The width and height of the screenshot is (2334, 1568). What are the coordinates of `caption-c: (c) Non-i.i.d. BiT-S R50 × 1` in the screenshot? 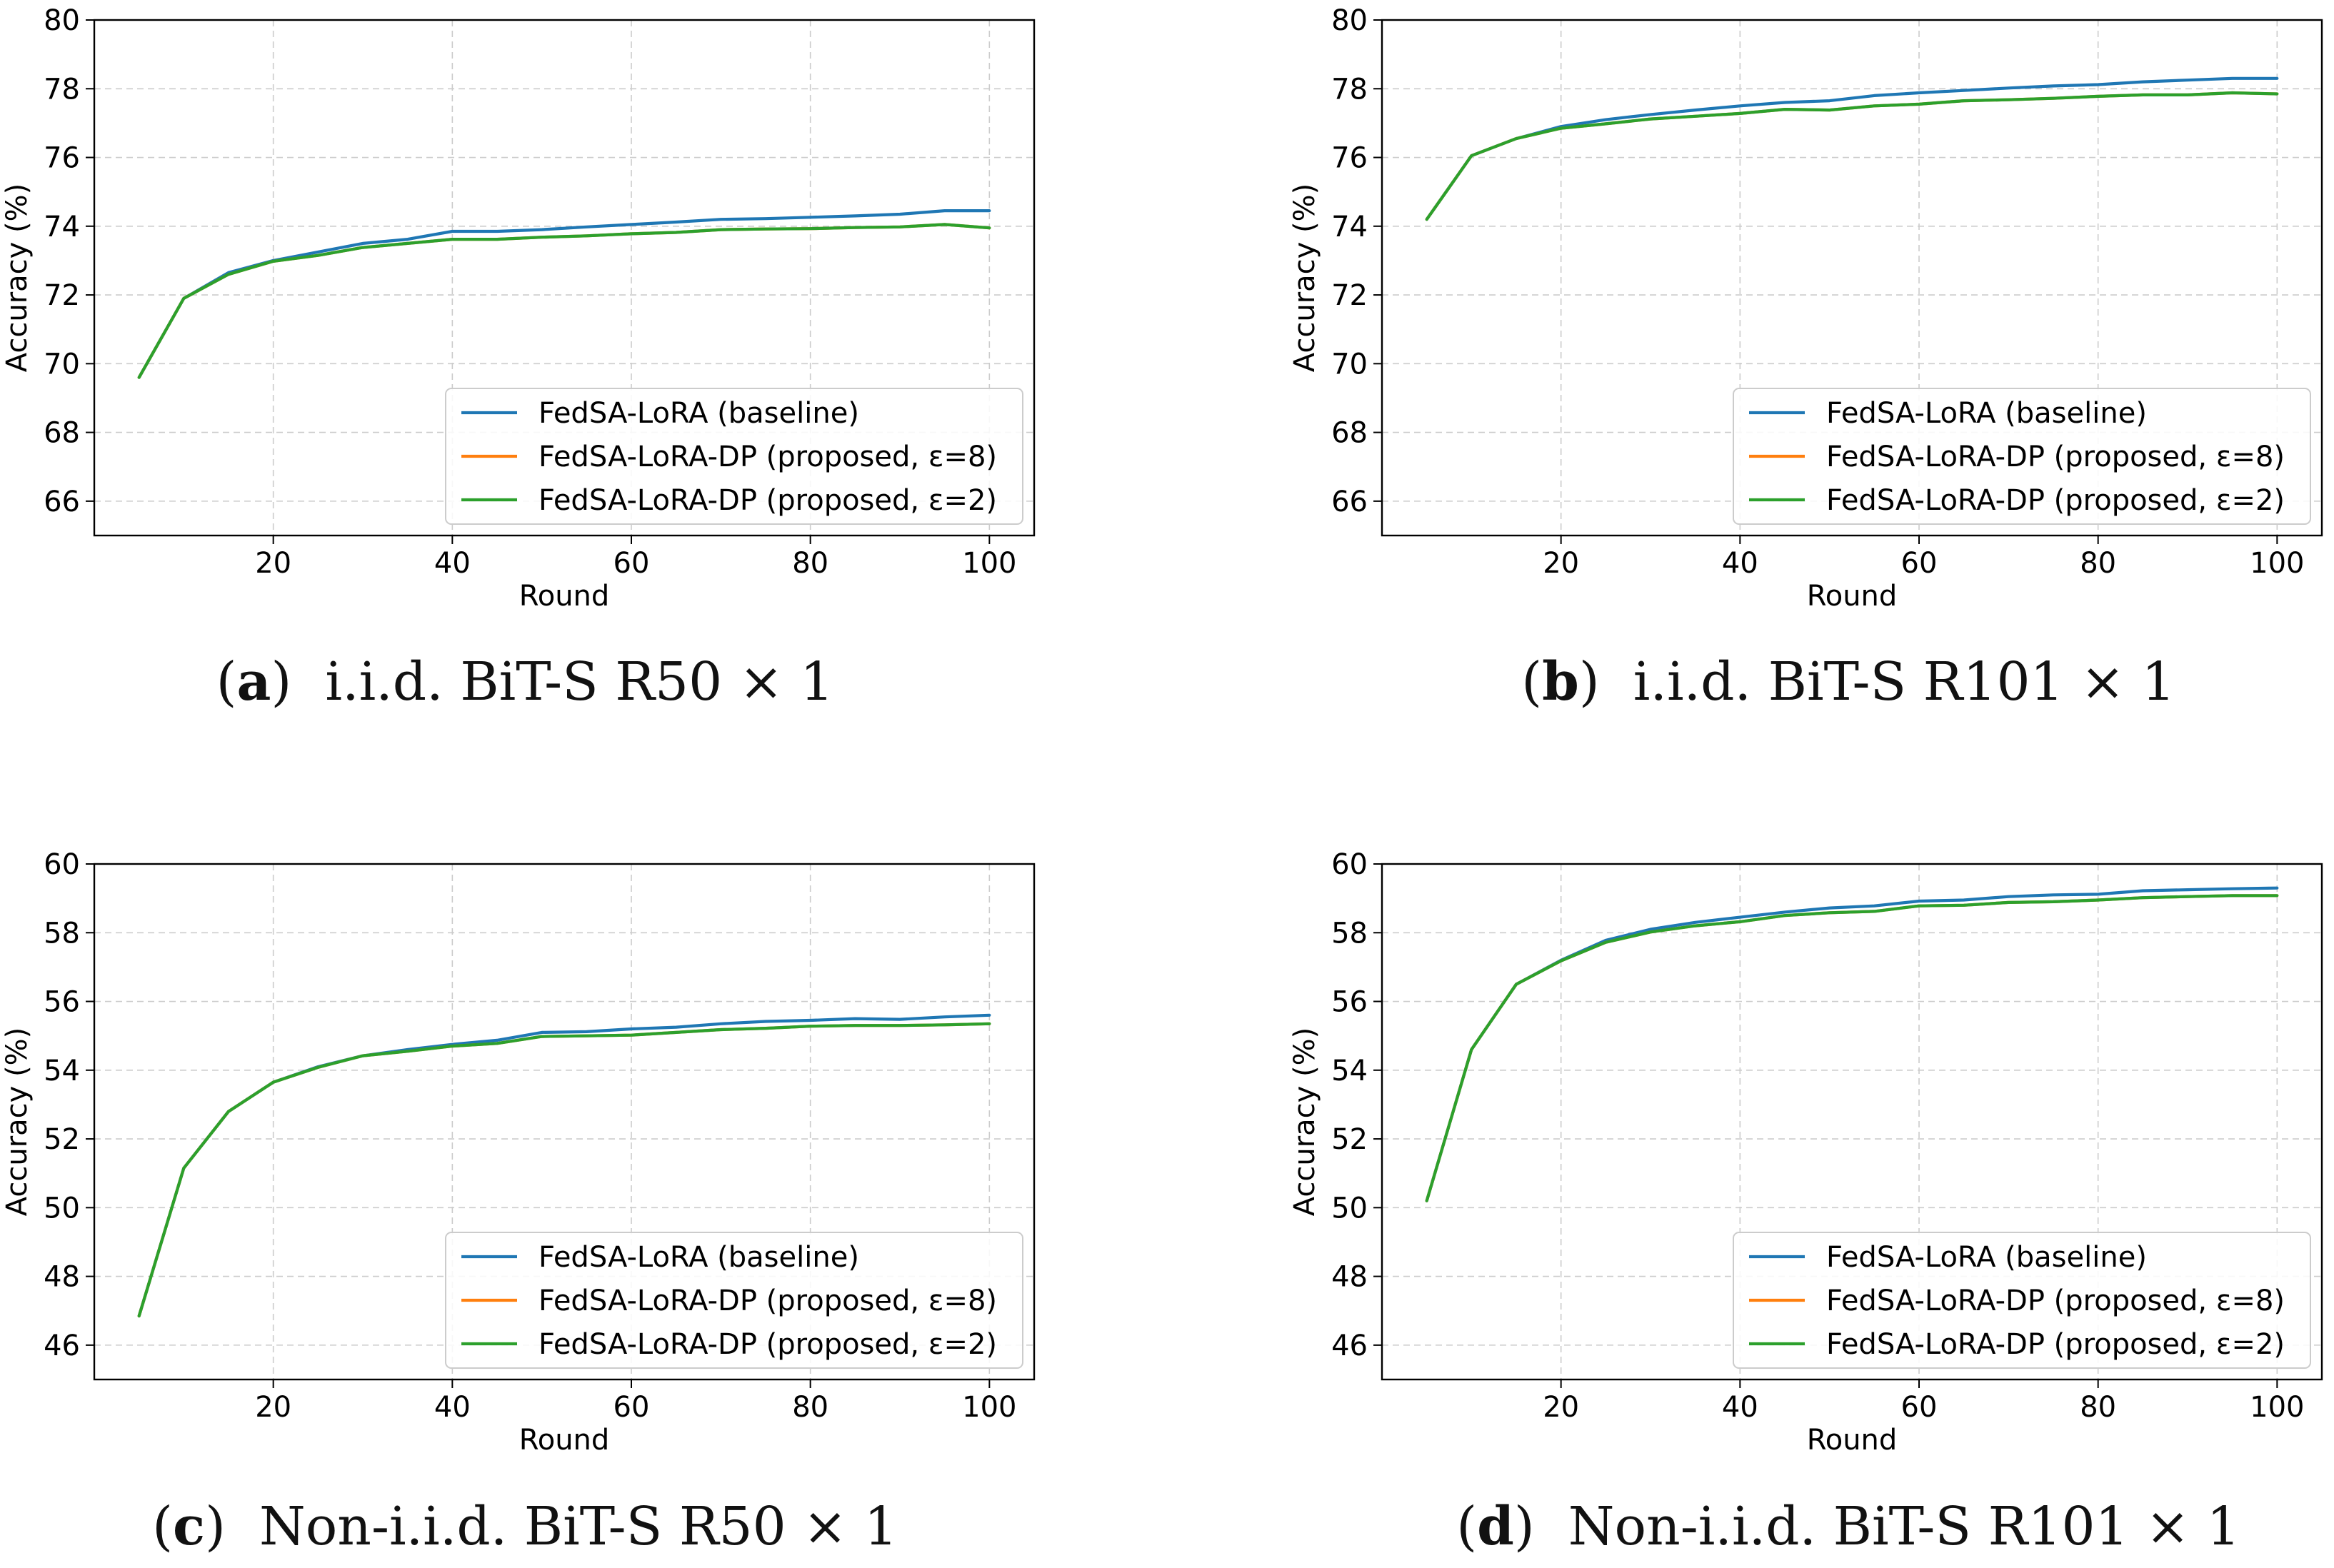 It's located at (525, 1526).